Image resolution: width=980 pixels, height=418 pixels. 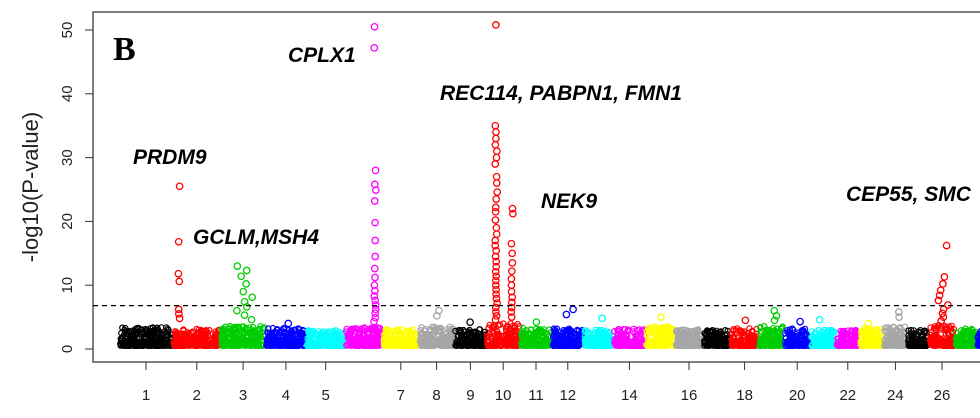 I want to click on y-tick-label: 50, so click(x=67, y=30).